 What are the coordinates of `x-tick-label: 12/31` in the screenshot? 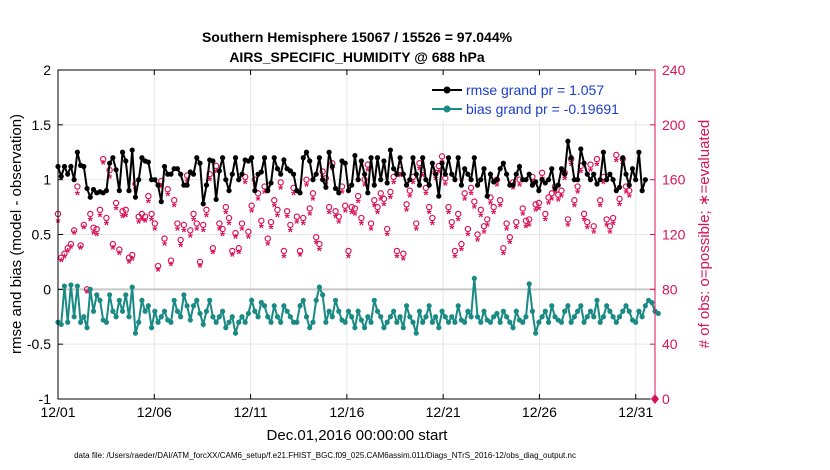 It's located at (635, 412).